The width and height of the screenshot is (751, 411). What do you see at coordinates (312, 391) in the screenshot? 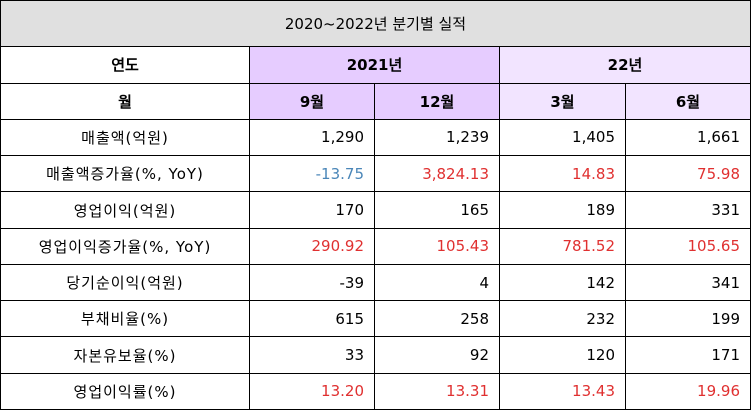
I see `value-cell: 13.20` at bounding box center [312, 391].